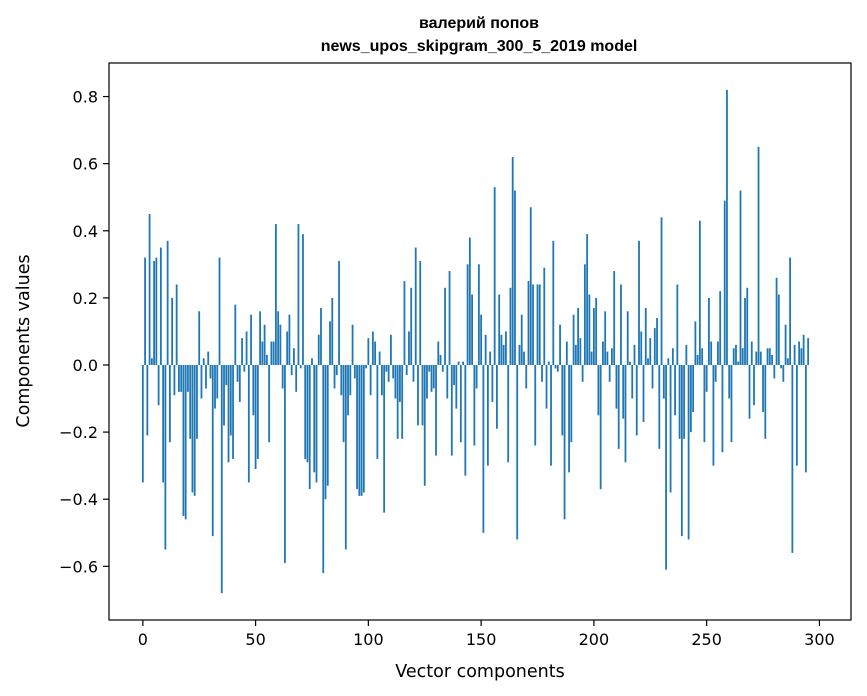 The width and height of the screenshot is (867, 696). I want to click on x-tick-label: 100, so click(368, 639).